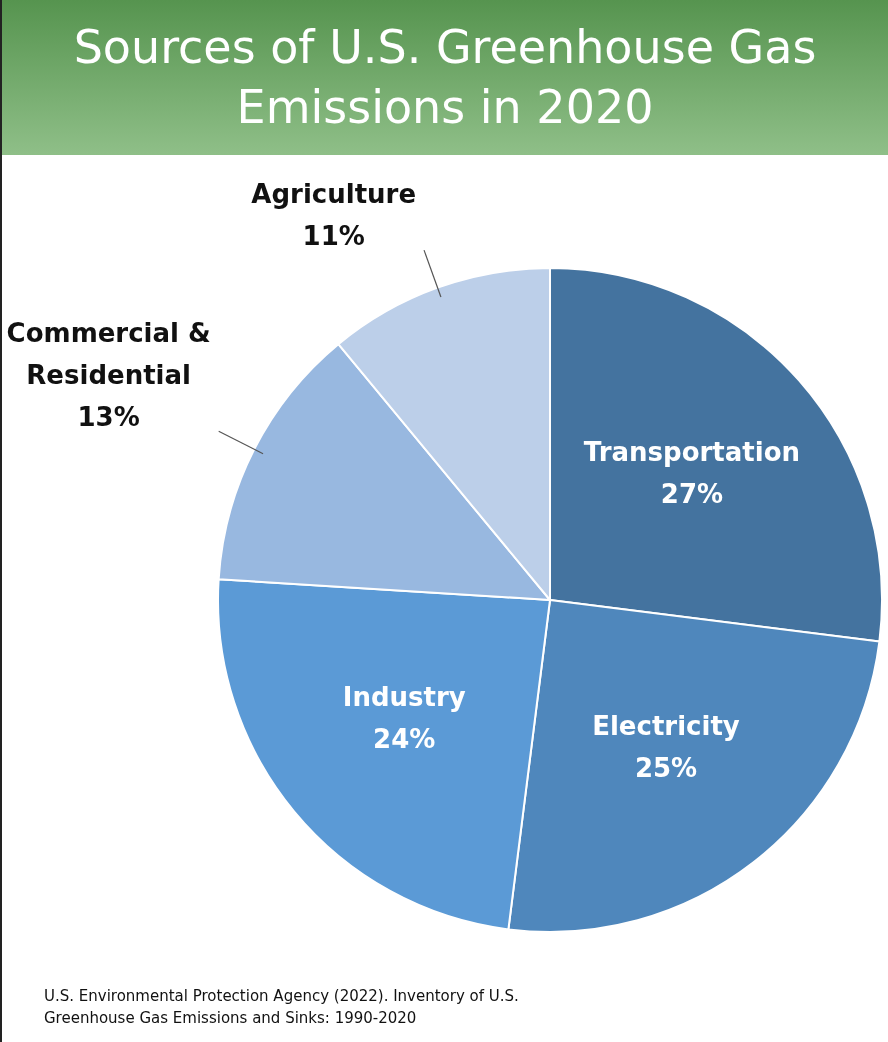 This screenshot has height=1042, width=888. What do you see at coordinates (108, 416) in the screenshot?
I see `data-label: 13%` at bounding box center [108, 416].